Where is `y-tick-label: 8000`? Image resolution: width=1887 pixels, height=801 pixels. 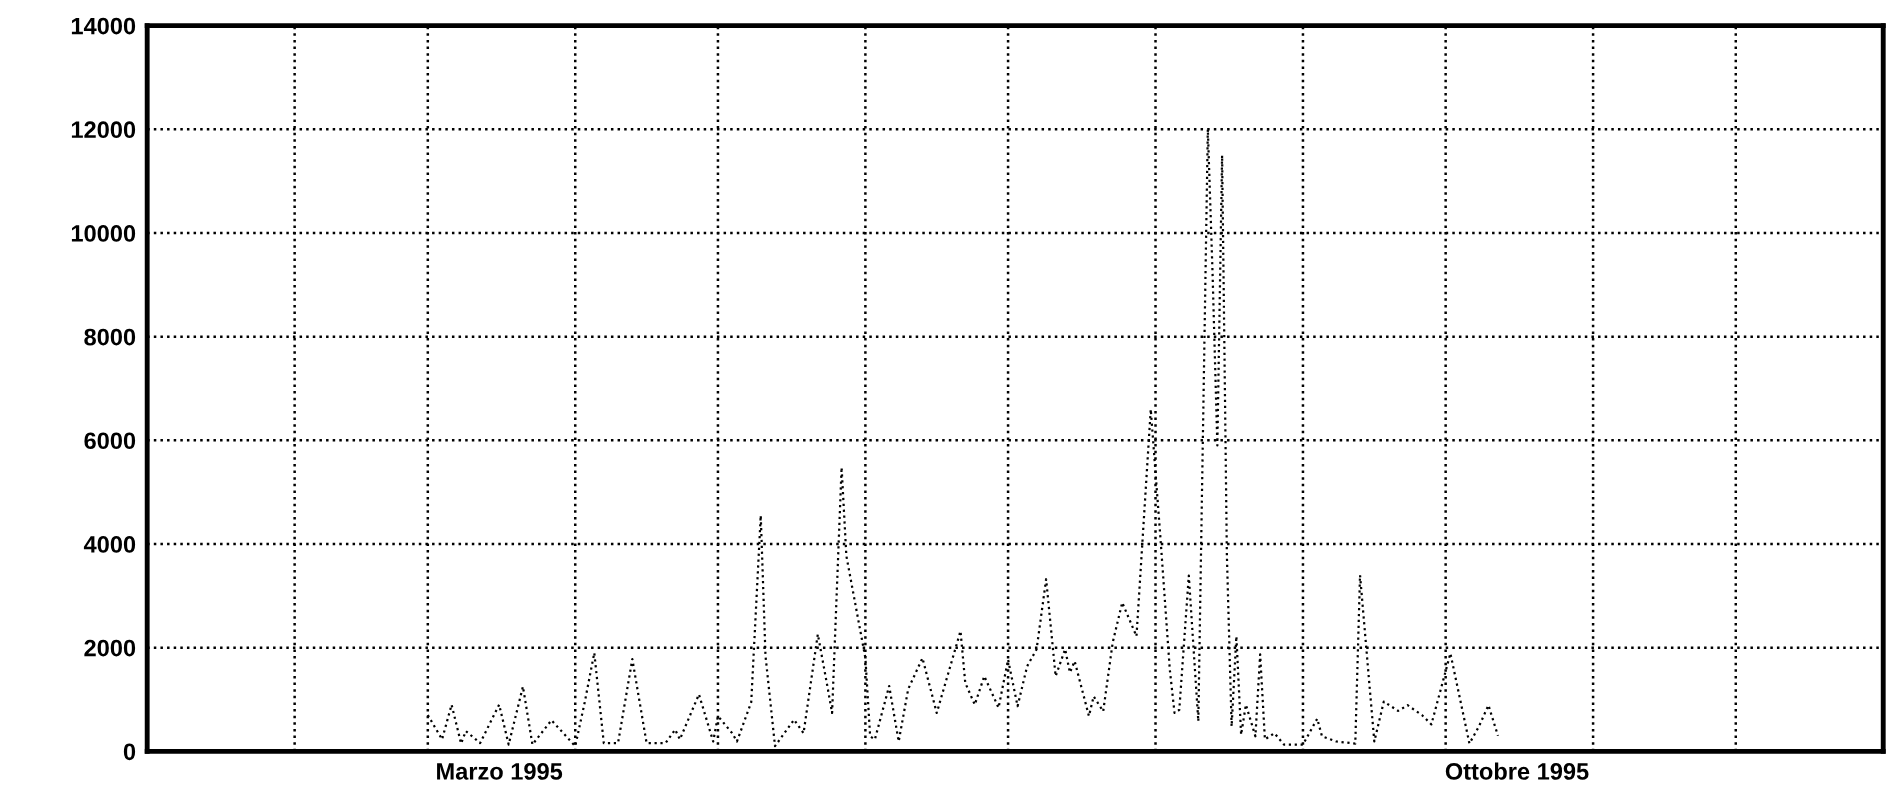 y-tick-label: 8000 is located at coordinates (110, 337).